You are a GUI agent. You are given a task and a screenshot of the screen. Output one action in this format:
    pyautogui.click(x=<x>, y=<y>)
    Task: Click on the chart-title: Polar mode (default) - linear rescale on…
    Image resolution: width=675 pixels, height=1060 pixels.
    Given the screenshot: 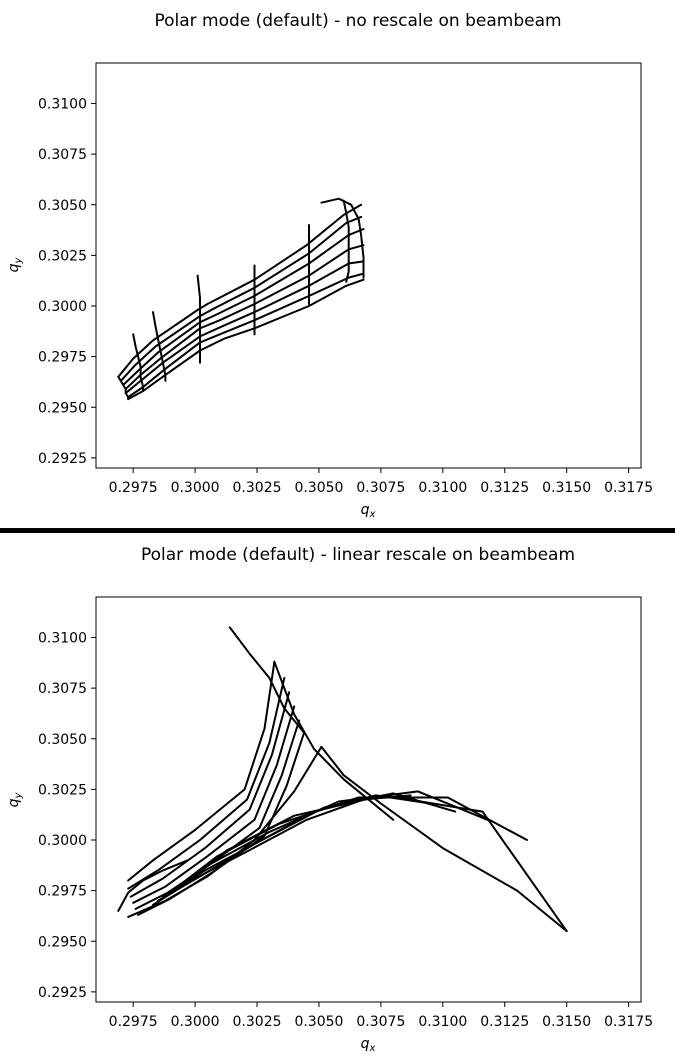 What is the action you would take?
    pyautogui.click(x=358, y=555)
    